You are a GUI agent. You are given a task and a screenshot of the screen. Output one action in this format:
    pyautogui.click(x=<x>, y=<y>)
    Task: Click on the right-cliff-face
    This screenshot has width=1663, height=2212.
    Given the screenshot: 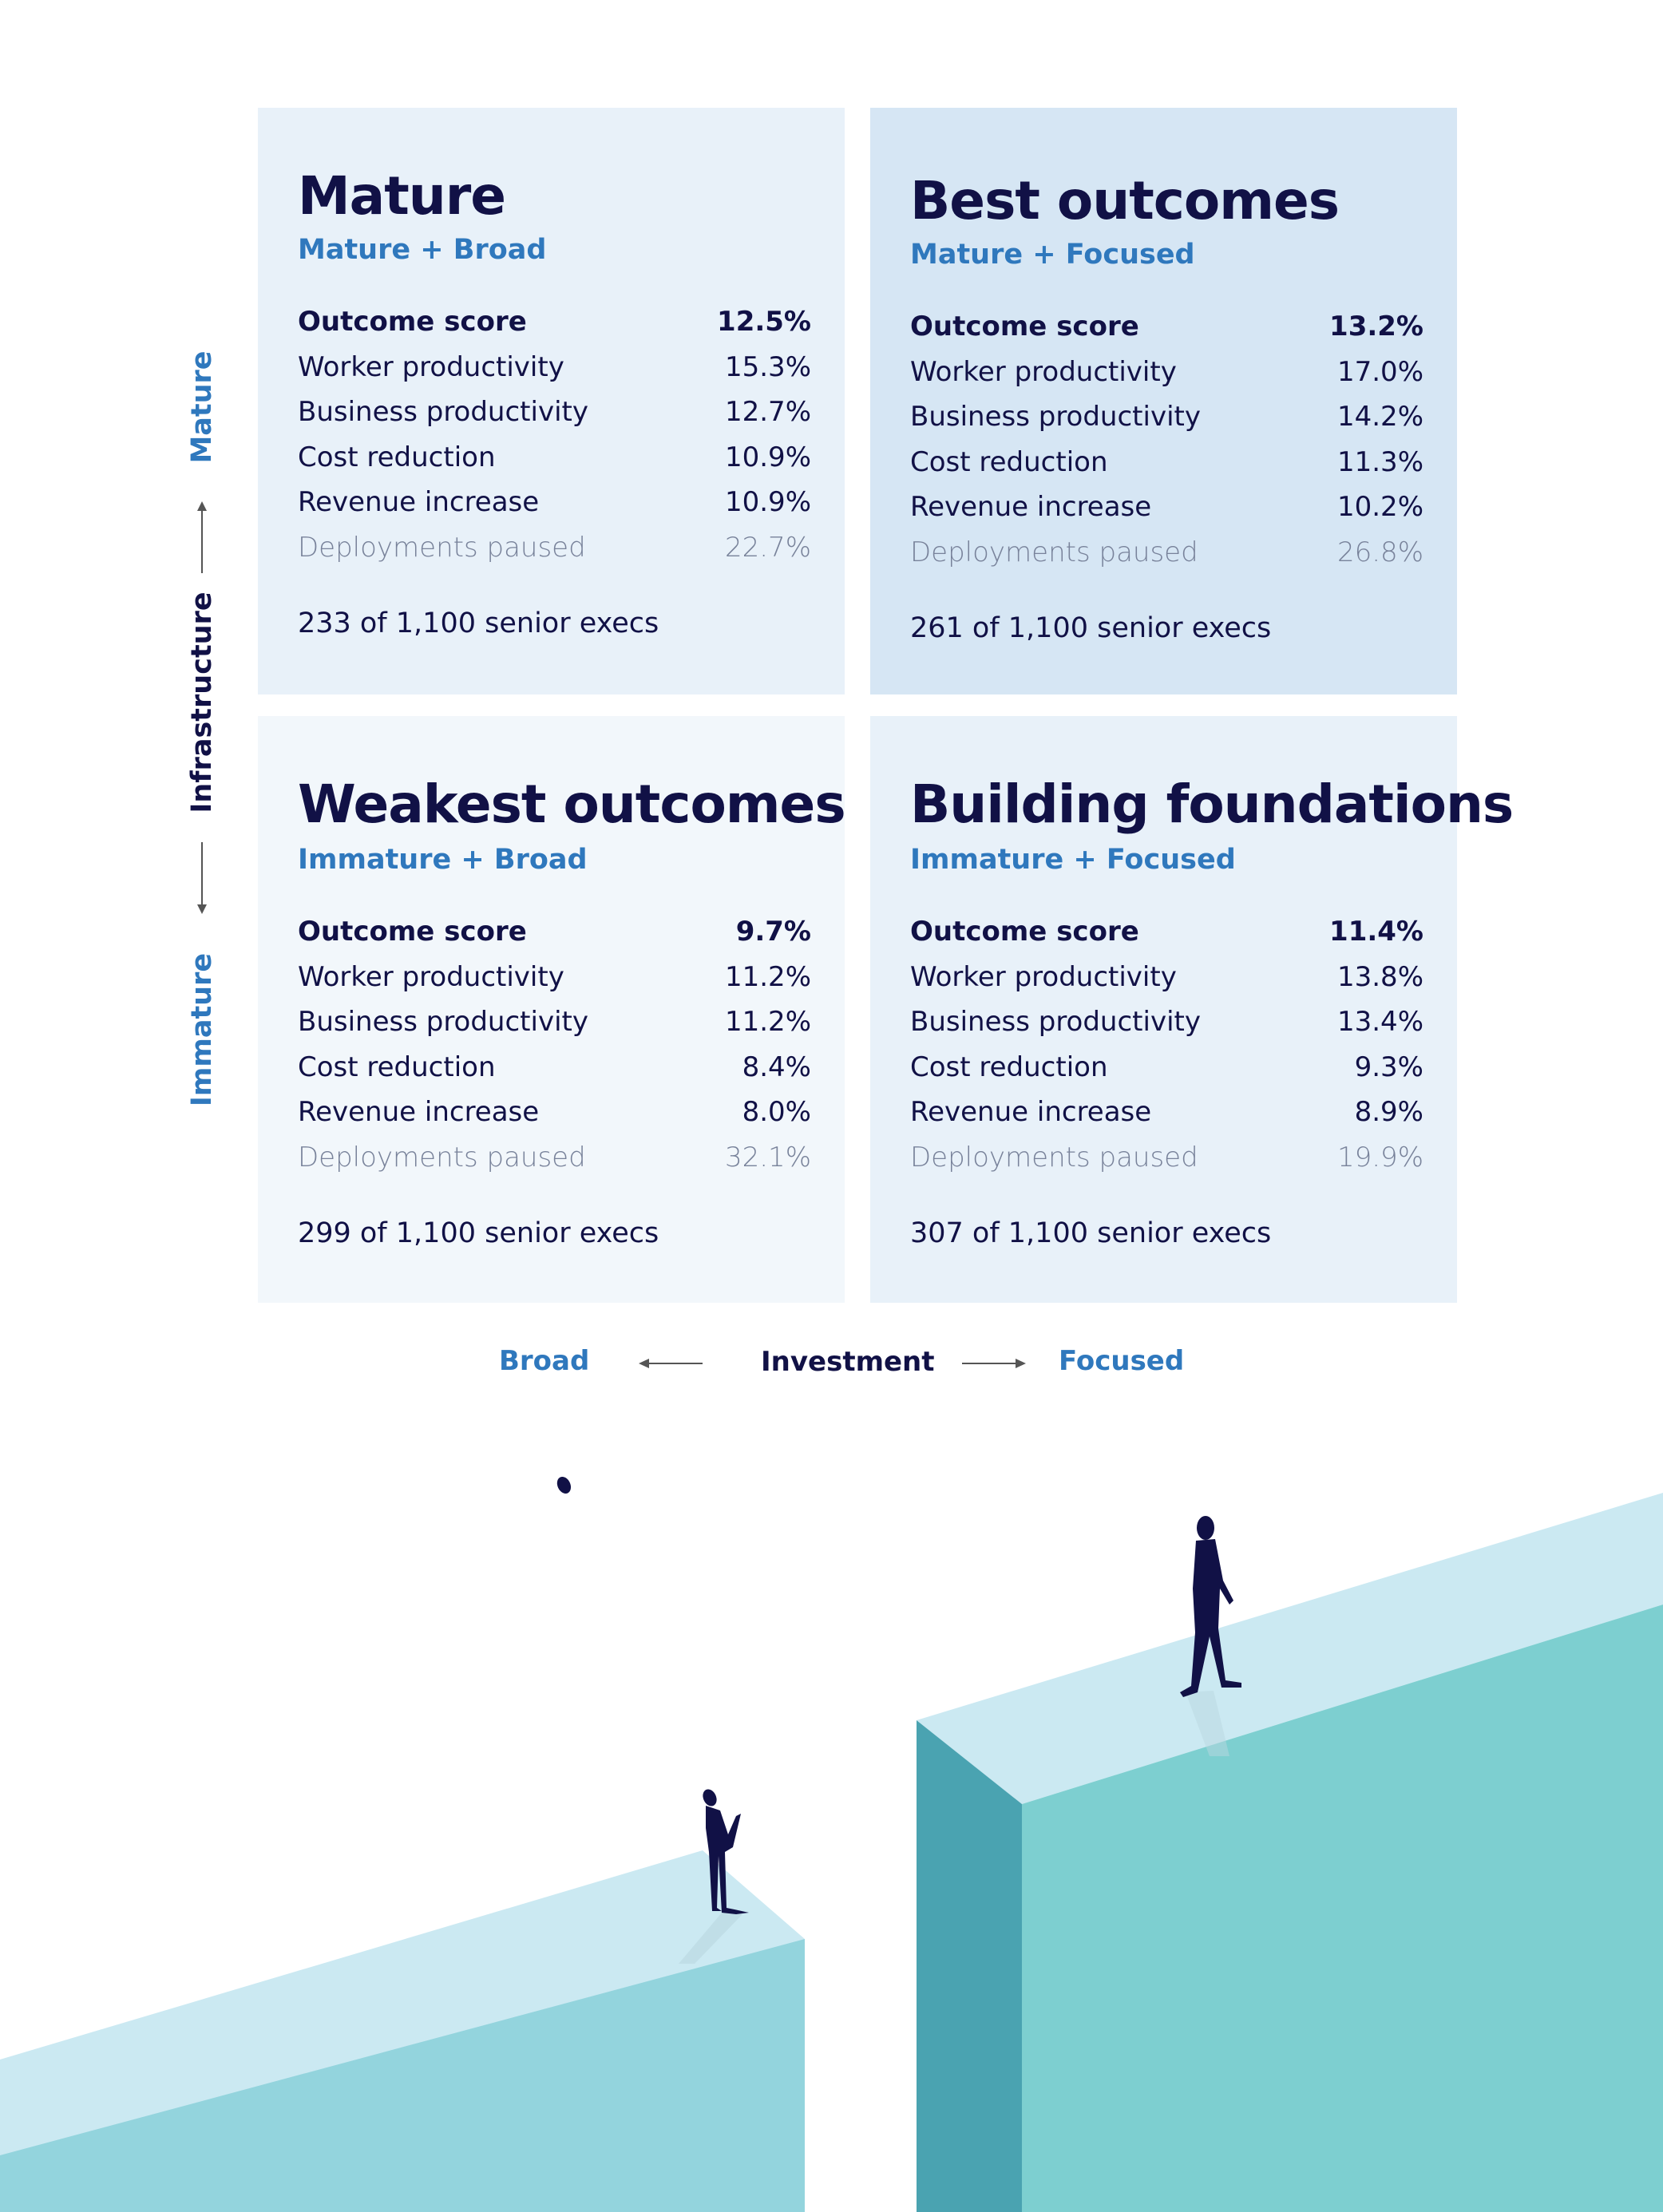 What is the action you would take?
    pyautogui.click(x=1342, y=1908)
    